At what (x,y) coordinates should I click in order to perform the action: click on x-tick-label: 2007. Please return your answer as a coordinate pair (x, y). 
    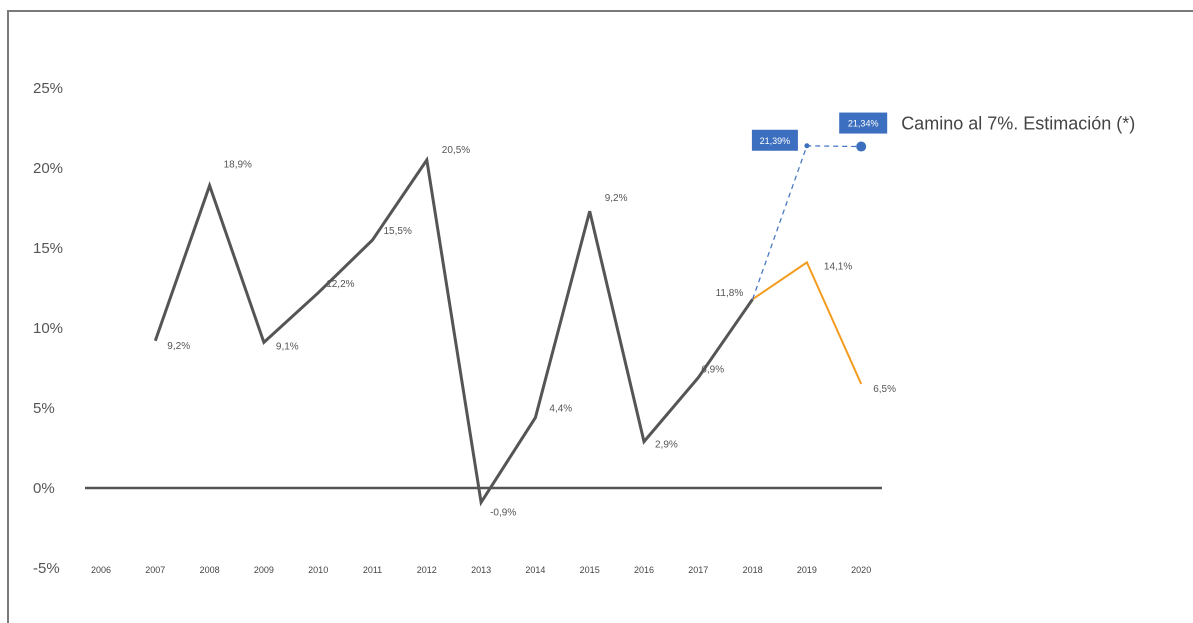
    Looking at the image, I should click on (155, 570).